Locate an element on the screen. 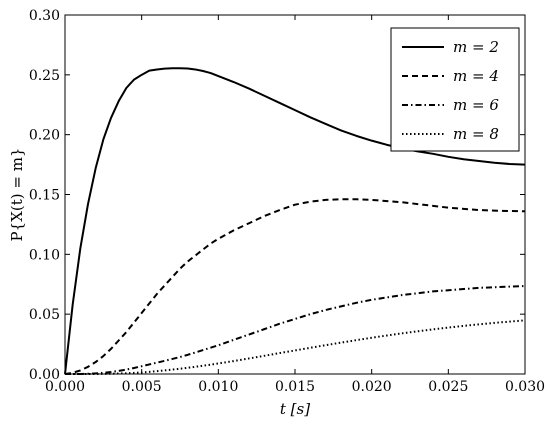  y-tick-label: 0.30 is located at coordinates (44, 16).